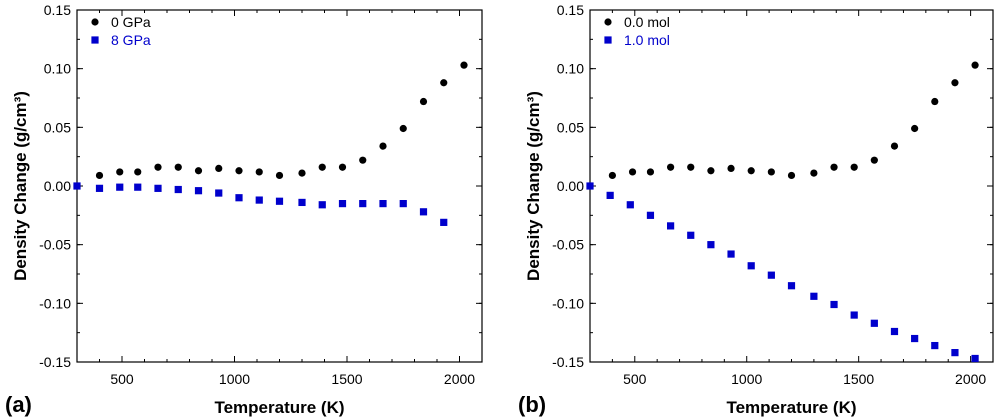 This screenshot has width=1000, height=420. Describe the element at coordinates (131, 22) in the screenshot. I see `legend-label: 0 GPa` at that location.